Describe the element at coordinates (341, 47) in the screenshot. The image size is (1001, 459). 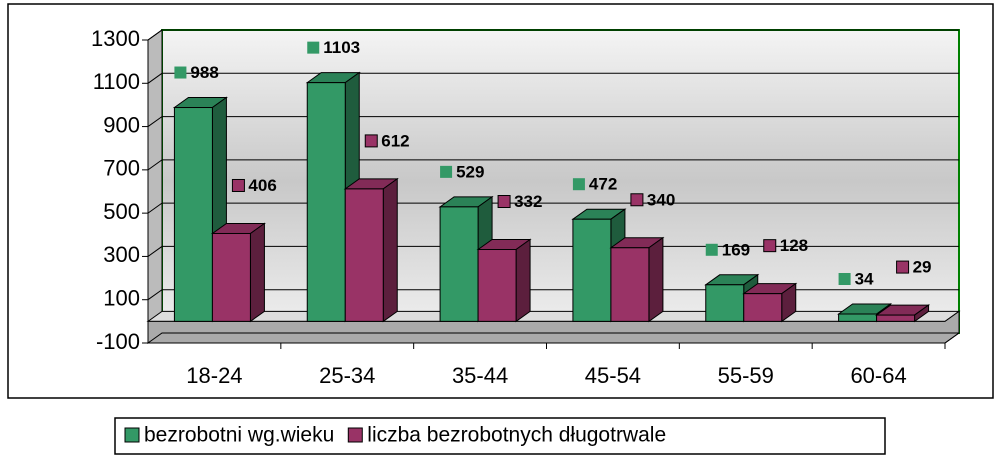
I see `data-label: 1103` at that location.